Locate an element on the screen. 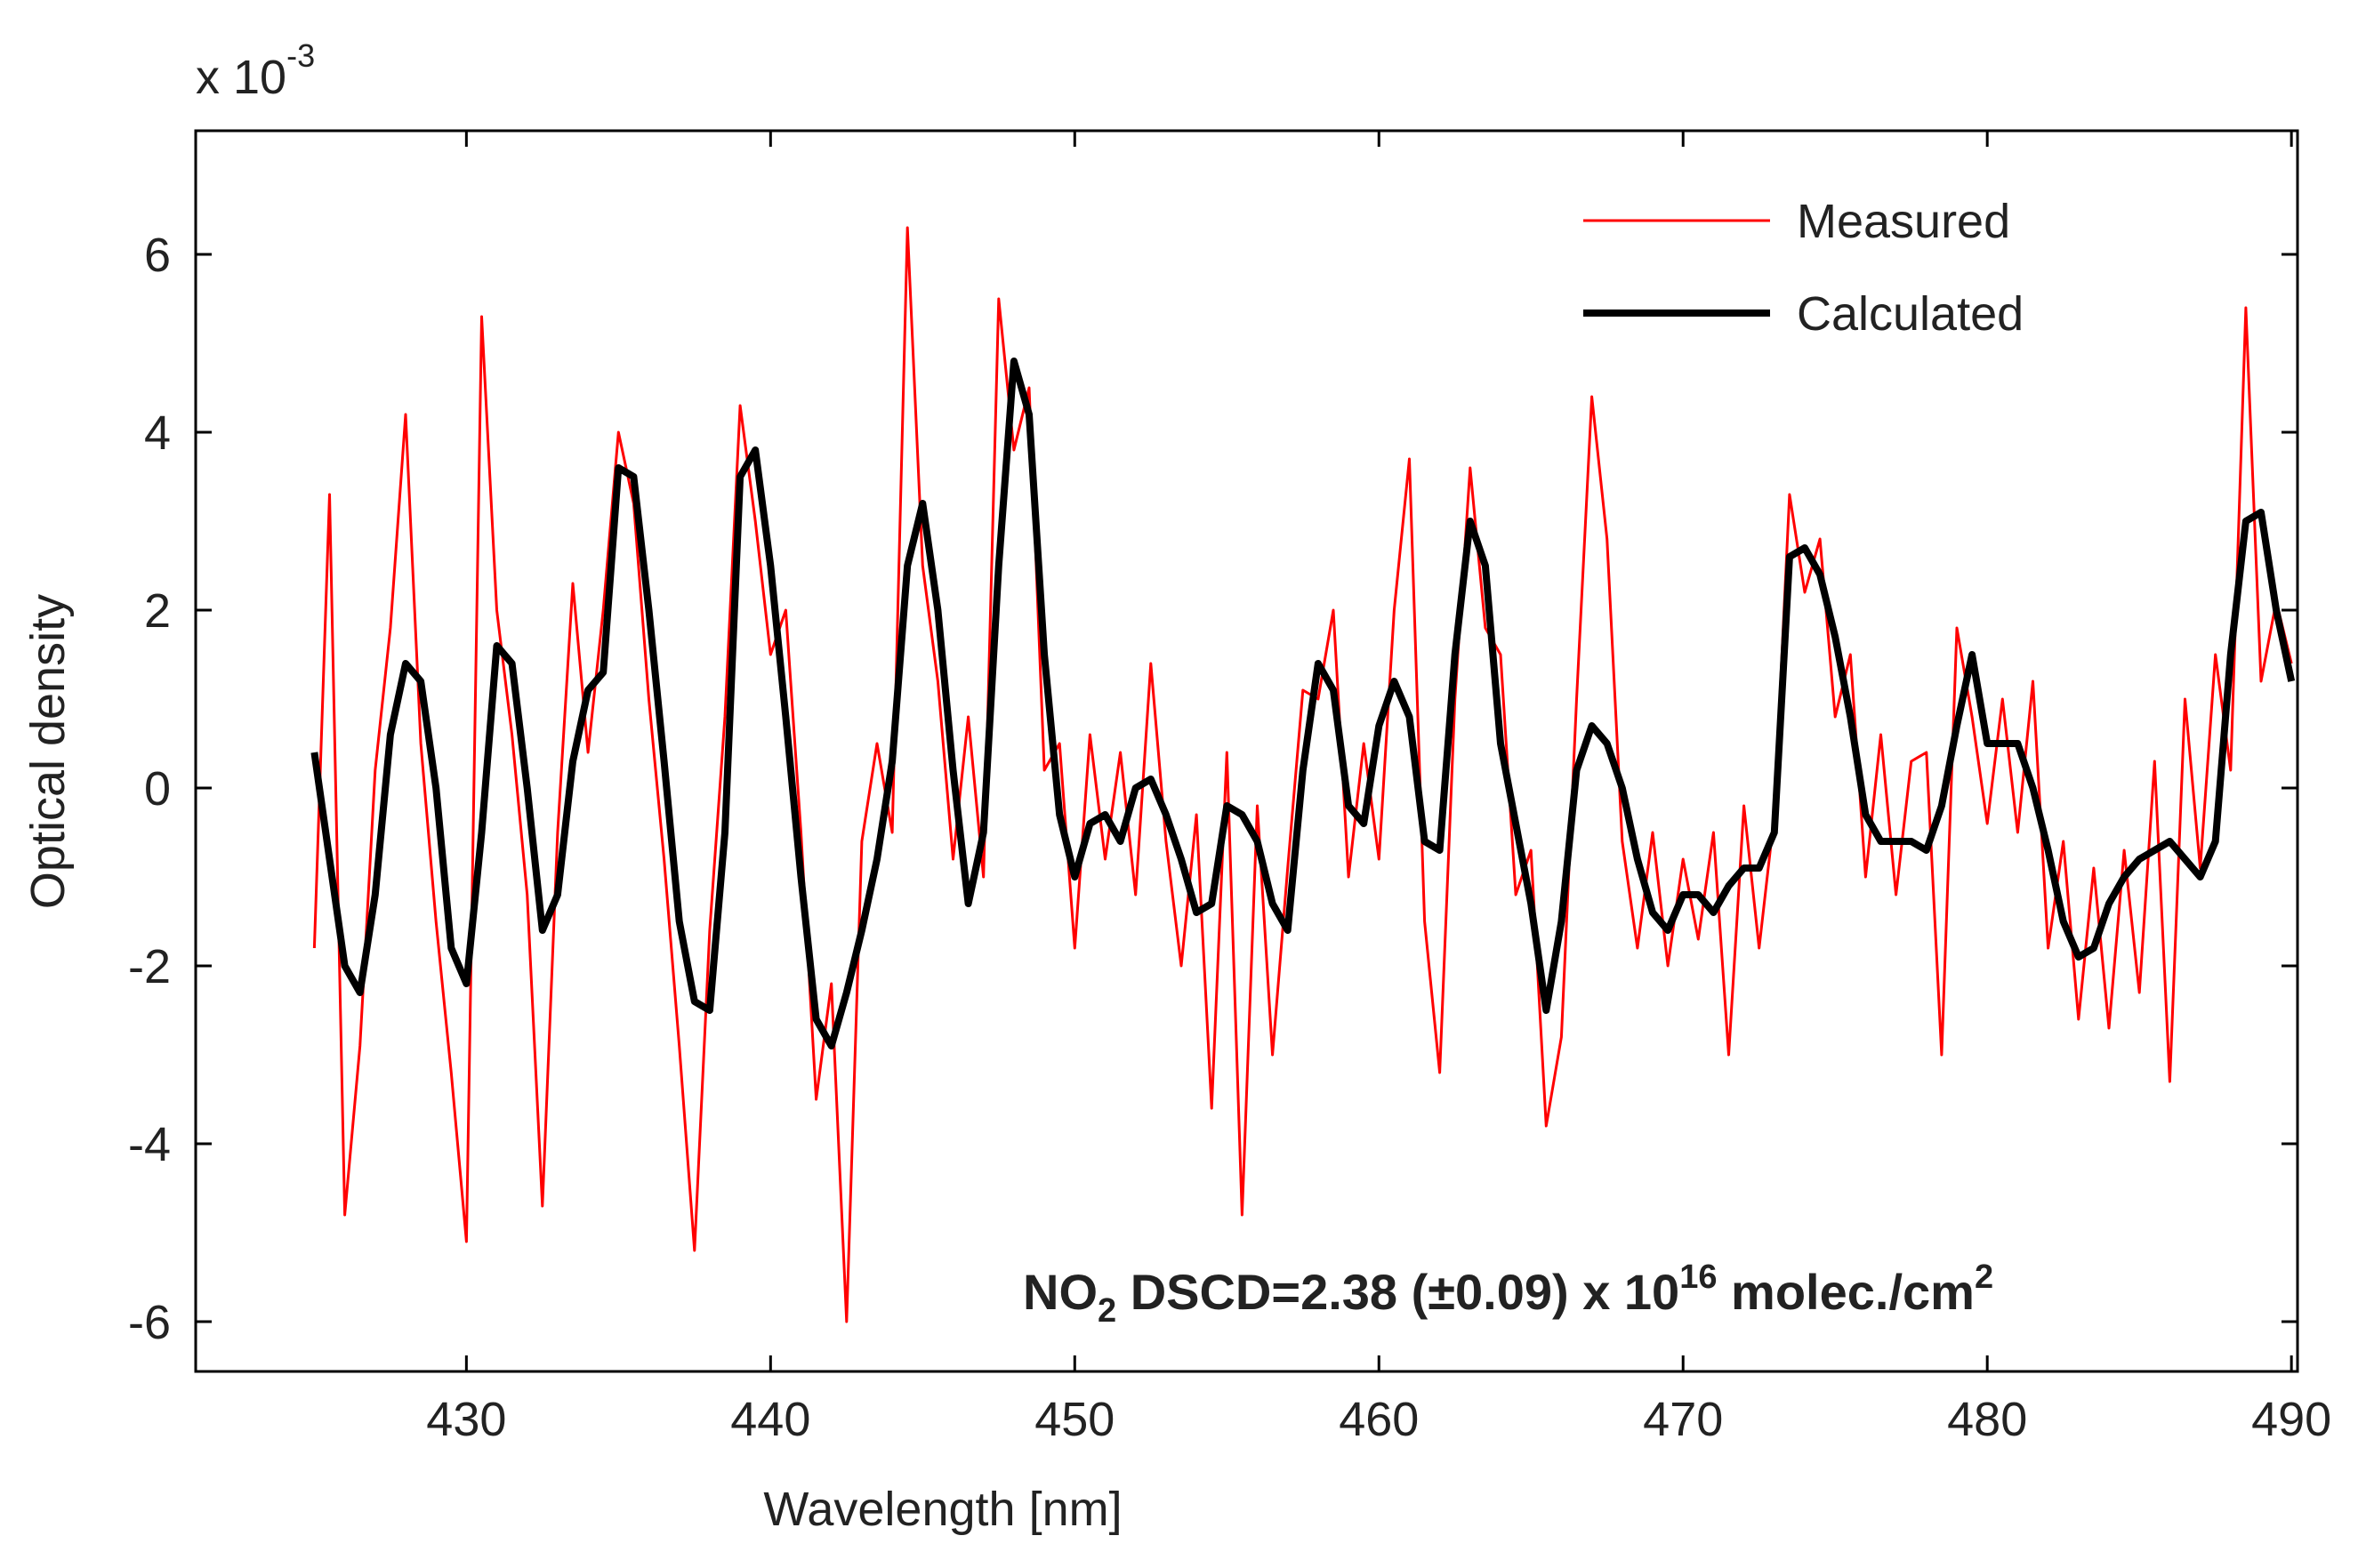 Image resolution: width=2358 pixels, height=1568 pixels. x-tick-label: 490 is located at coordinates (2291, 1419).